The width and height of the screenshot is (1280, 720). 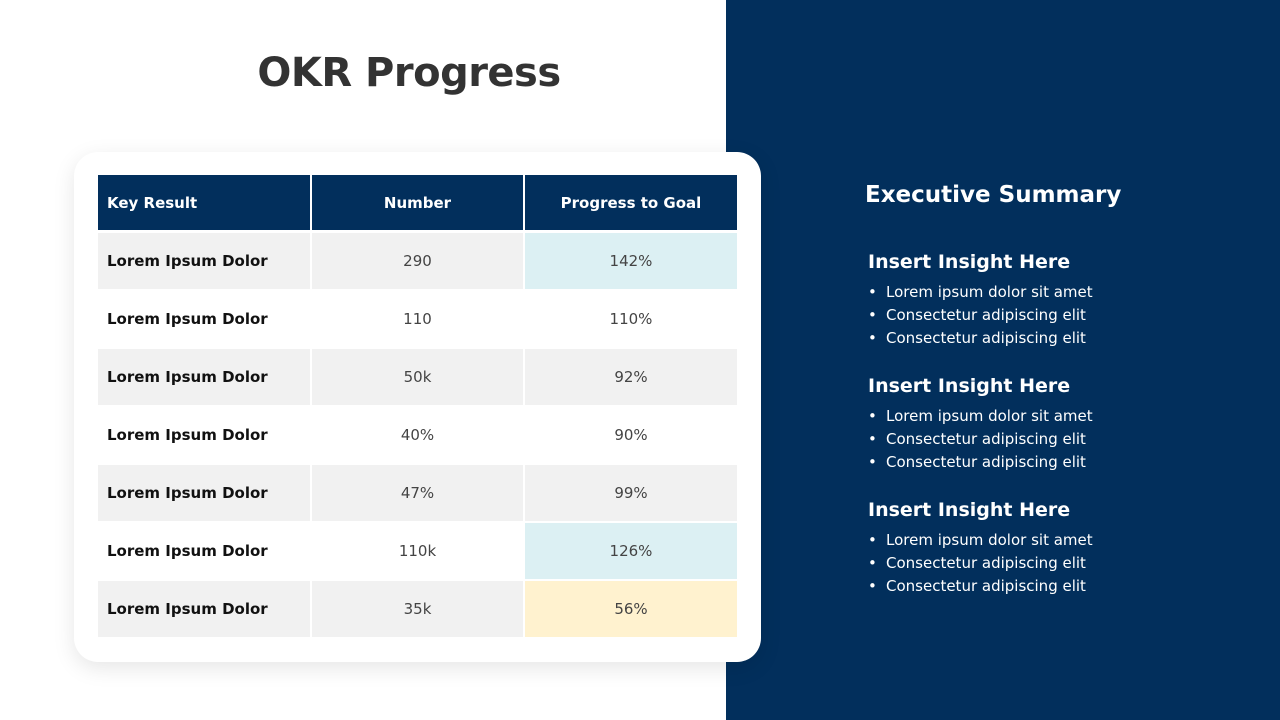 What do you see at coordinates (409, 73) in the screenshot?
I see `page-title: OKR Progress` at bounding box center [409, 73].